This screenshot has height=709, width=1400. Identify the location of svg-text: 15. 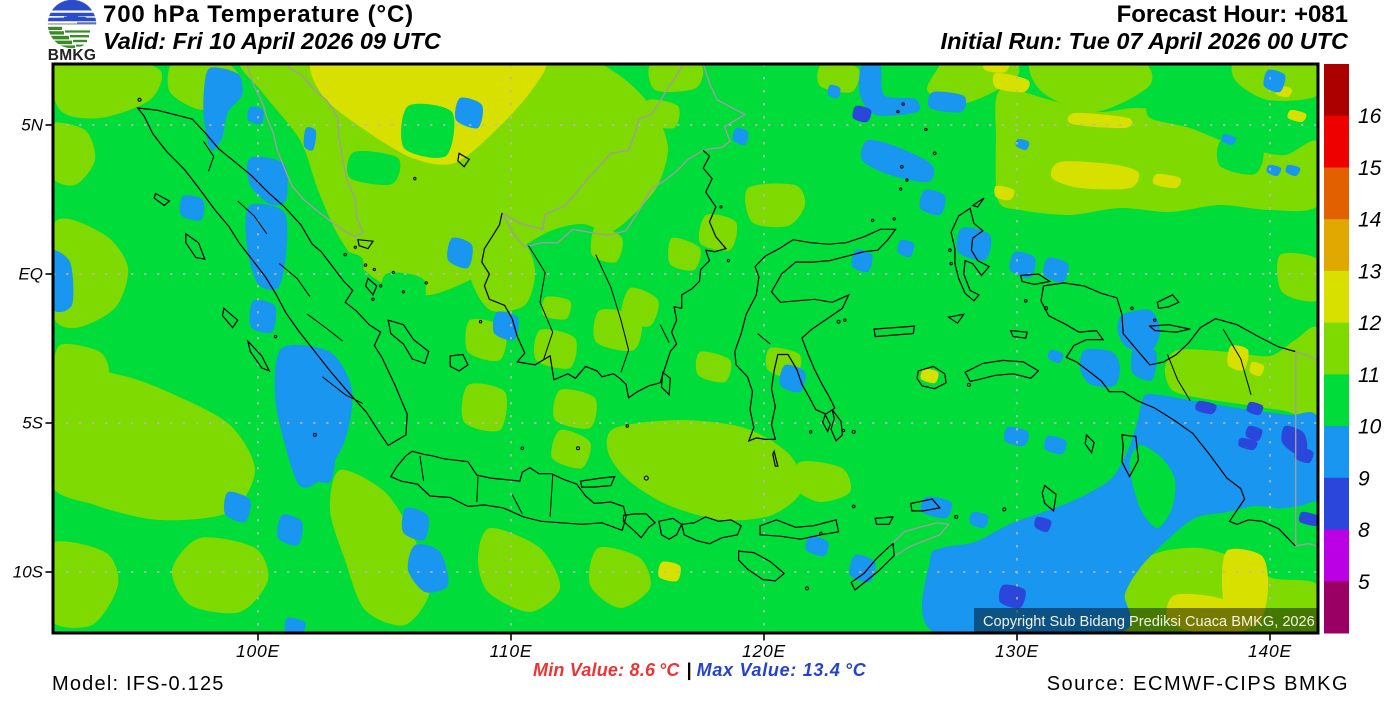
(1370, 168).